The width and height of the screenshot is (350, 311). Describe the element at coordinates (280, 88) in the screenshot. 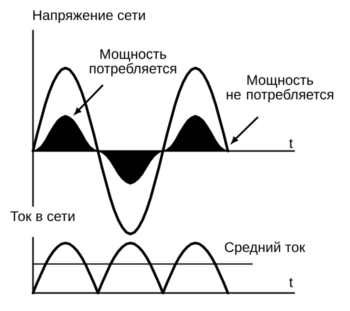

I see `annotation: Мощность не потребляется` at that location.